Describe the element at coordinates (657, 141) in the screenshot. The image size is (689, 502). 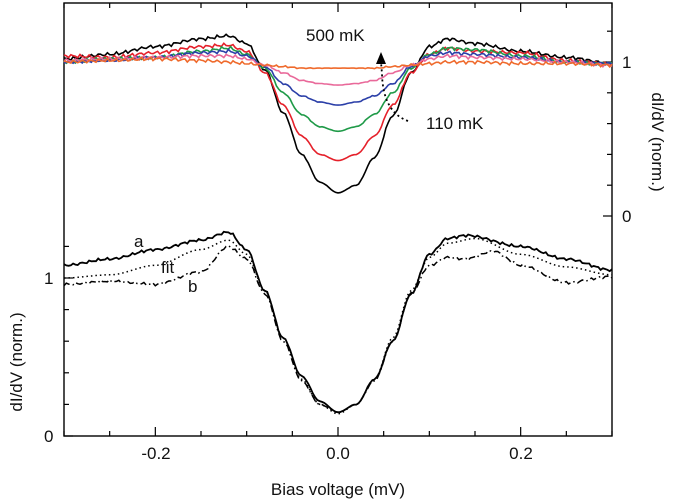
I see `top-ylabel: dI/dV (norm.)` at that location.